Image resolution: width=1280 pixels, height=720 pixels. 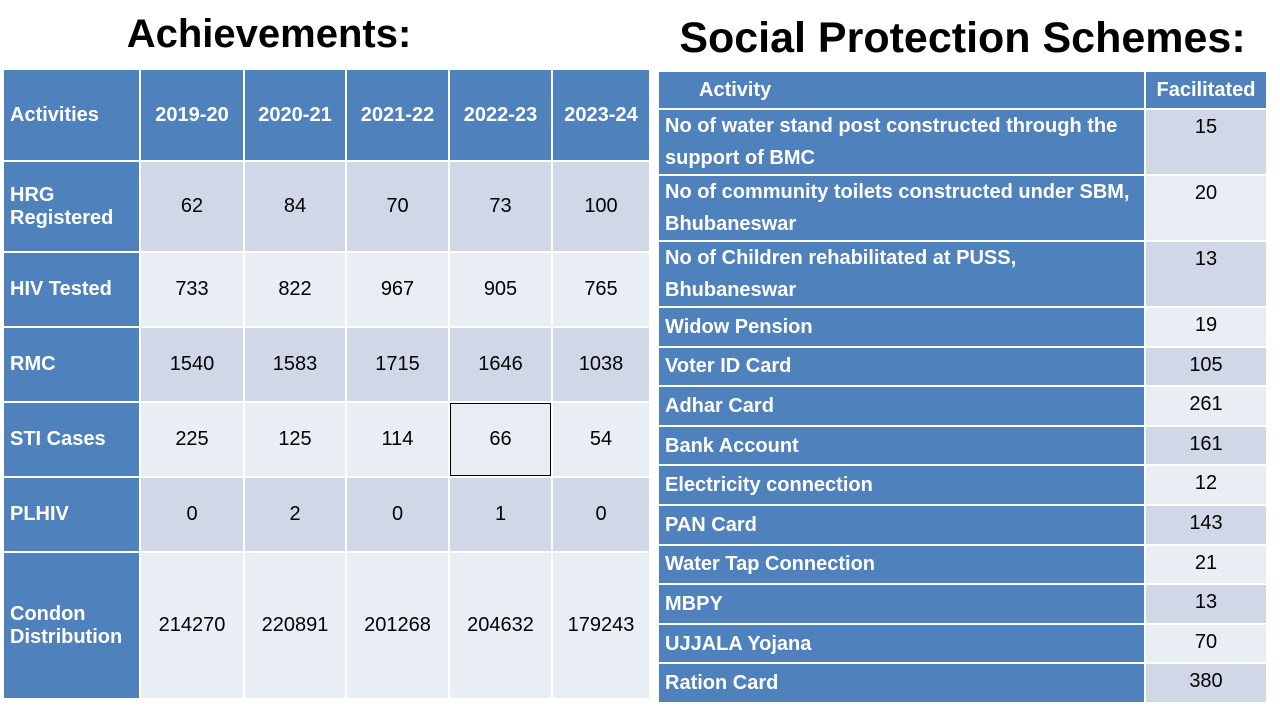 What do you see at coordinates (1206, 406) in the screenshot?
I see `facilitated-count: 261` at bounding box center [1206, 406].